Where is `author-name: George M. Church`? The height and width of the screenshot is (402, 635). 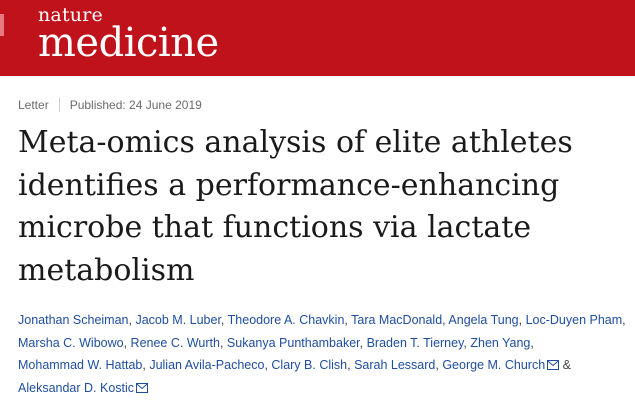
author-name: George M. Church is located at coordinates (494, 365).